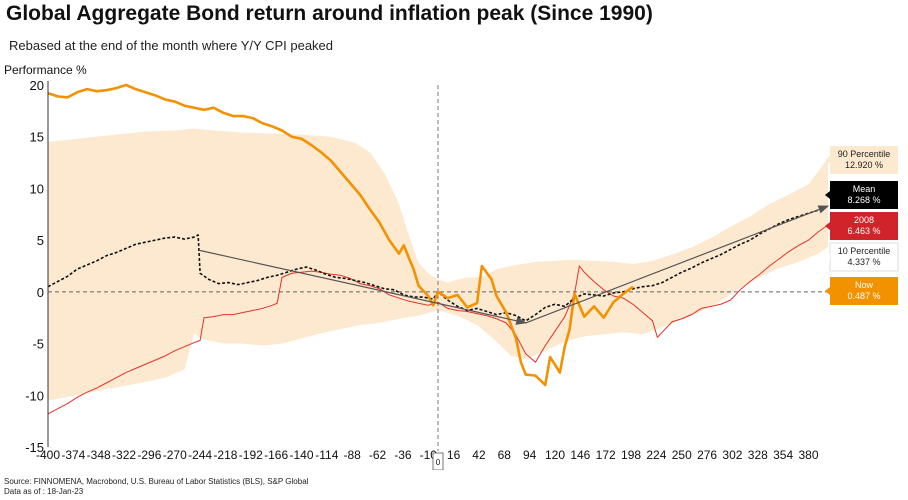  Describe the element at coordinates (863, 231) in the screenshot. I see `legend-box-value: 6.463 %` at that location.